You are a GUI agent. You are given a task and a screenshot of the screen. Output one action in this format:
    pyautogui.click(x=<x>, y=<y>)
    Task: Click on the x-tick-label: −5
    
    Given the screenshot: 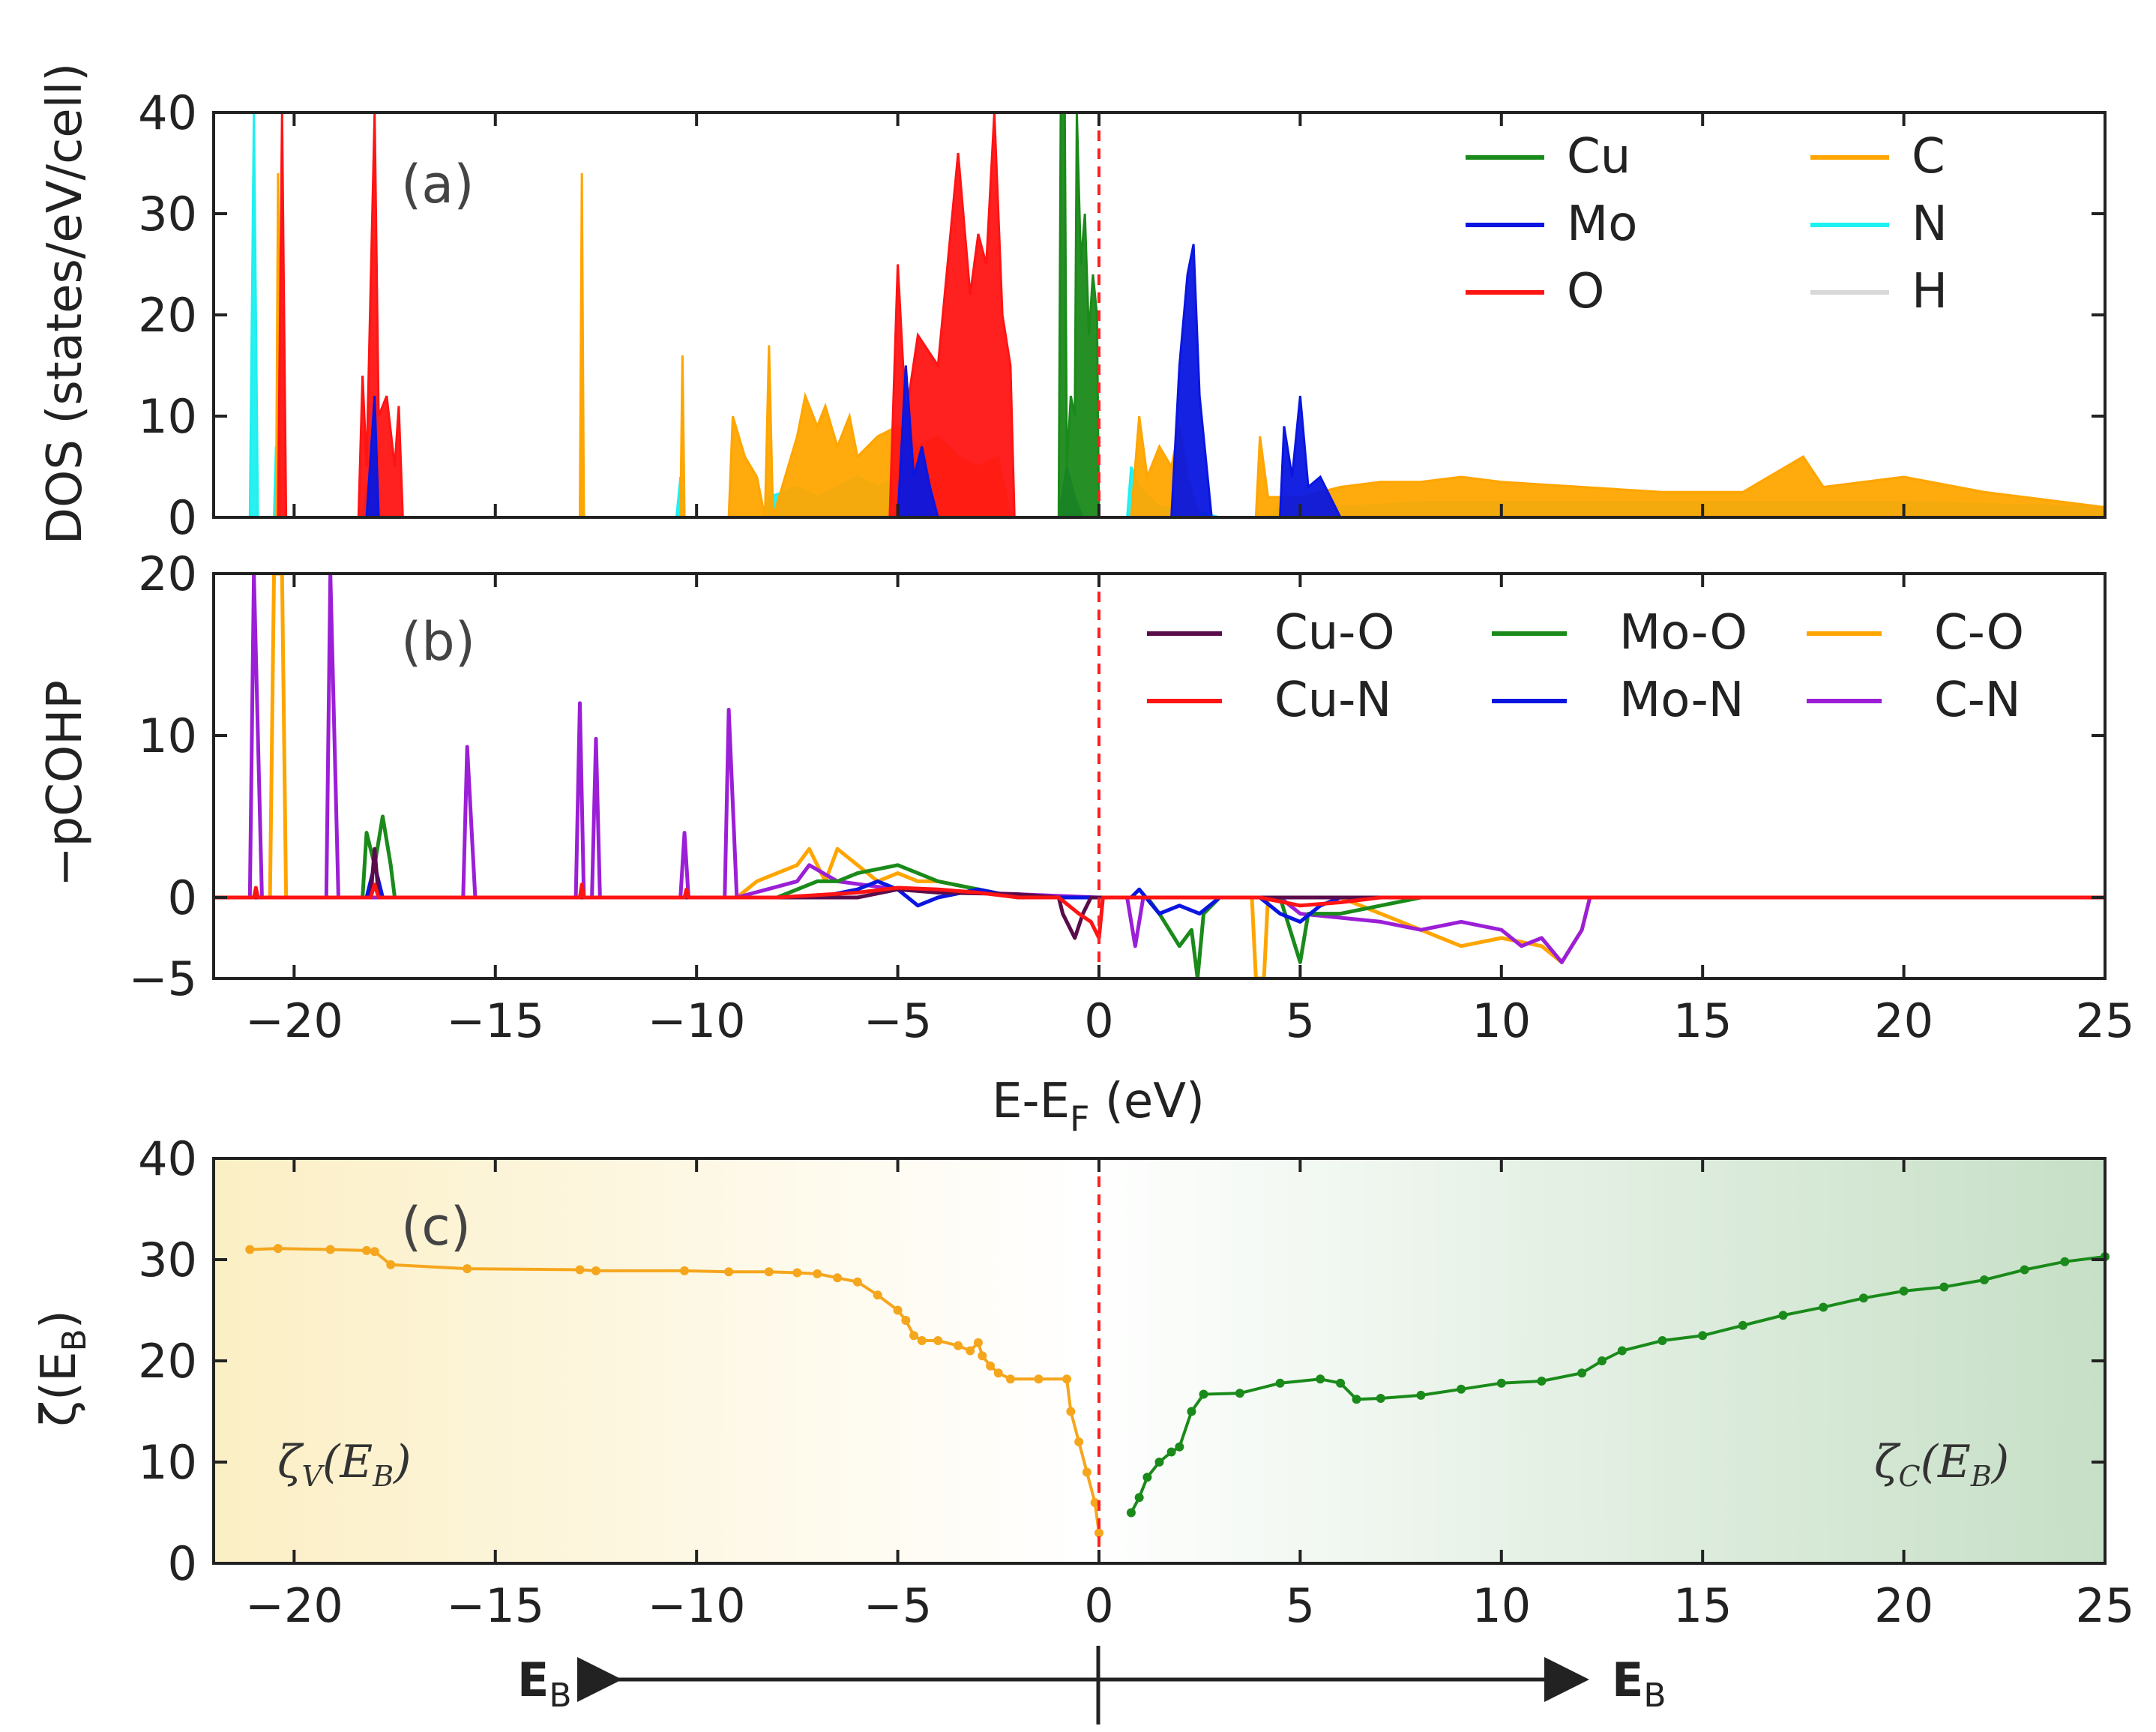 What is the action you would take?
    pyautogui.click(x=898, y=1020)
    